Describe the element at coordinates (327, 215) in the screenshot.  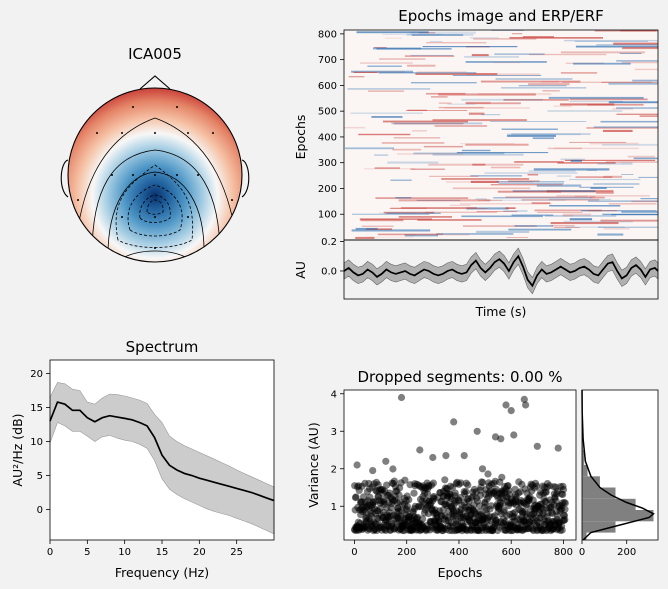
I see `epochs-ytick-tick-label: 100` at that location.